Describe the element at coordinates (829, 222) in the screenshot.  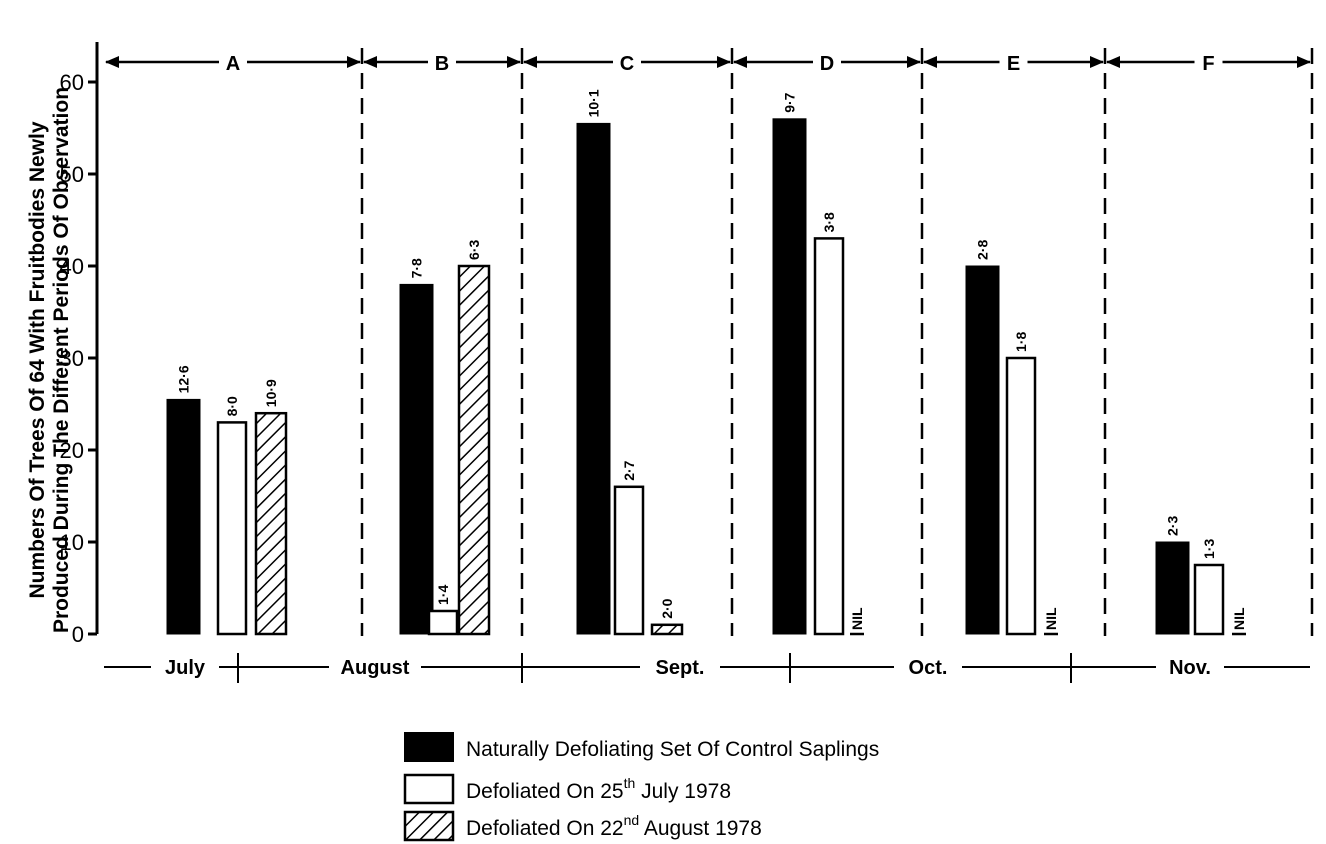
I see `bar-value-label: 3·8` at that location.